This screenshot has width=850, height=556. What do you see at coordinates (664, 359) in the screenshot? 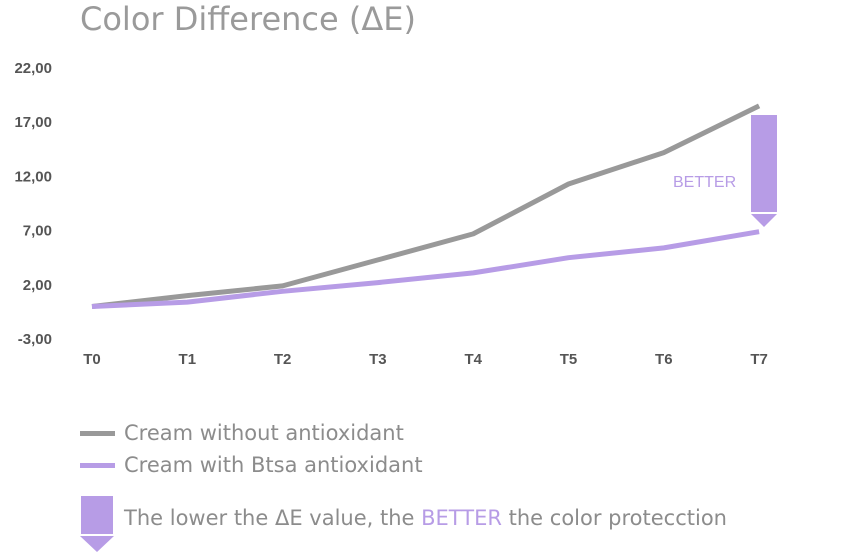
I see `x-tick-label: T6` at bounding box center [664, 359].